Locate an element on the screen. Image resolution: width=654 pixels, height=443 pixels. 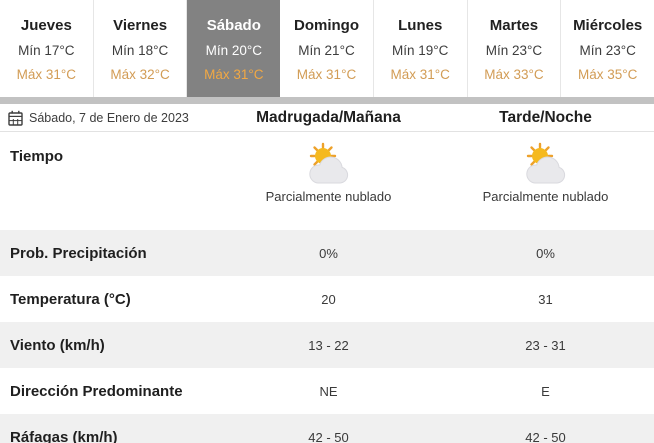
row-value-morning: 13 - 22 is located at coordinates (328, 345).